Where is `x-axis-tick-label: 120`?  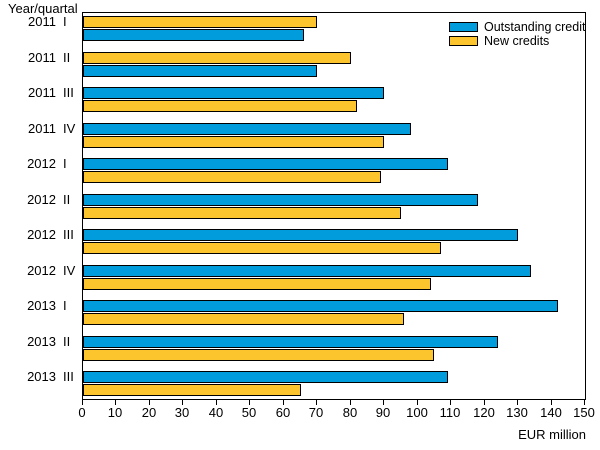
x-axis-tick-label: 120 is located at coordinates (484, 412).